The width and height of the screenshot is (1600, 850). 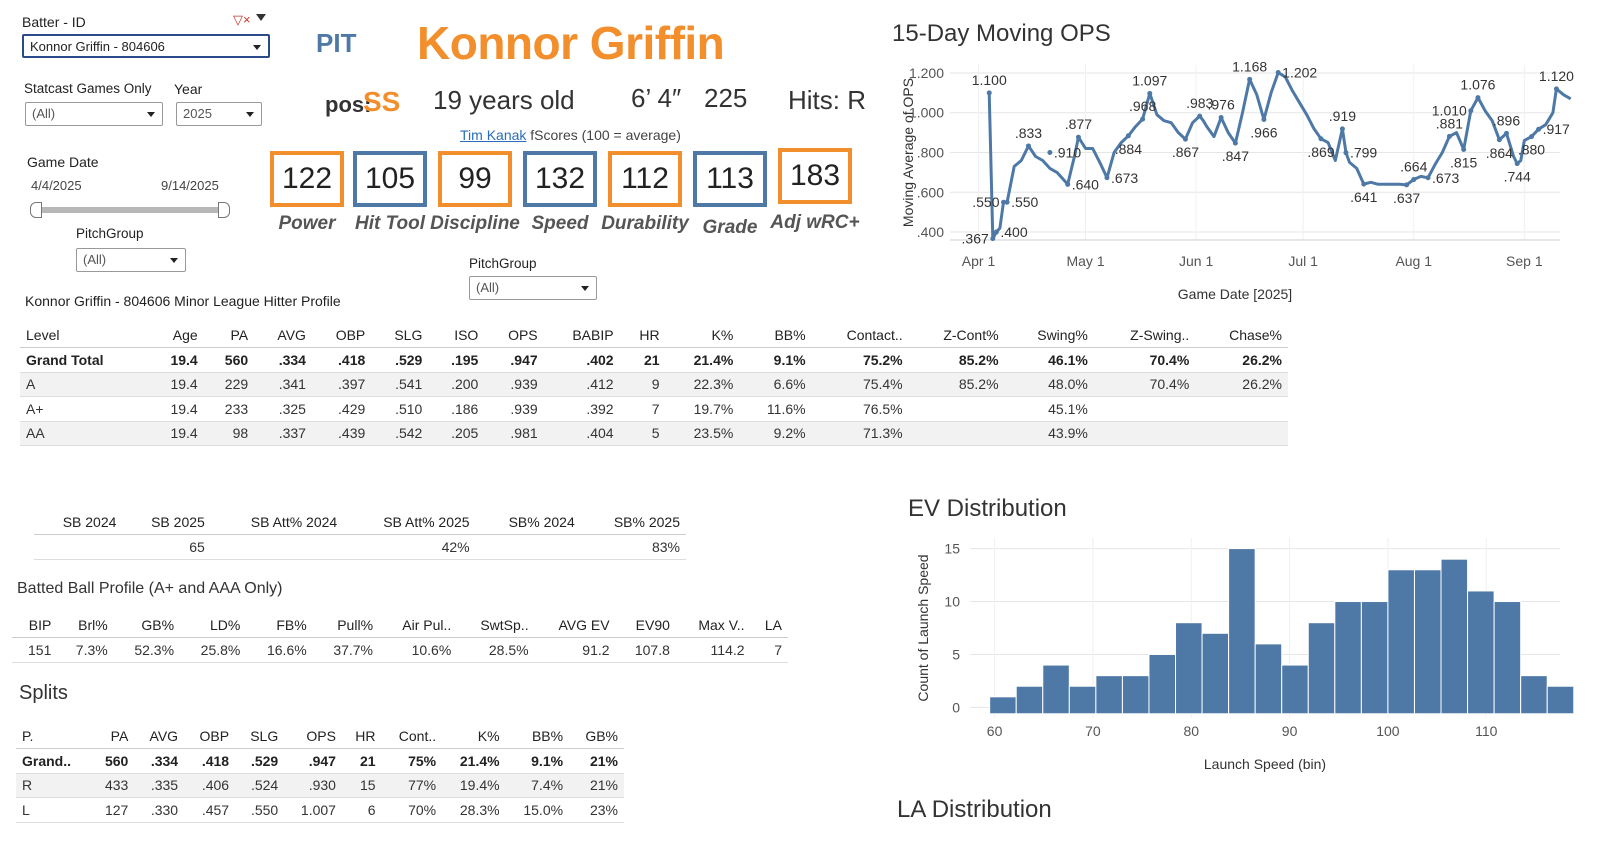 I want to click on column-header: Chase%, so click(x=1241, y=335).